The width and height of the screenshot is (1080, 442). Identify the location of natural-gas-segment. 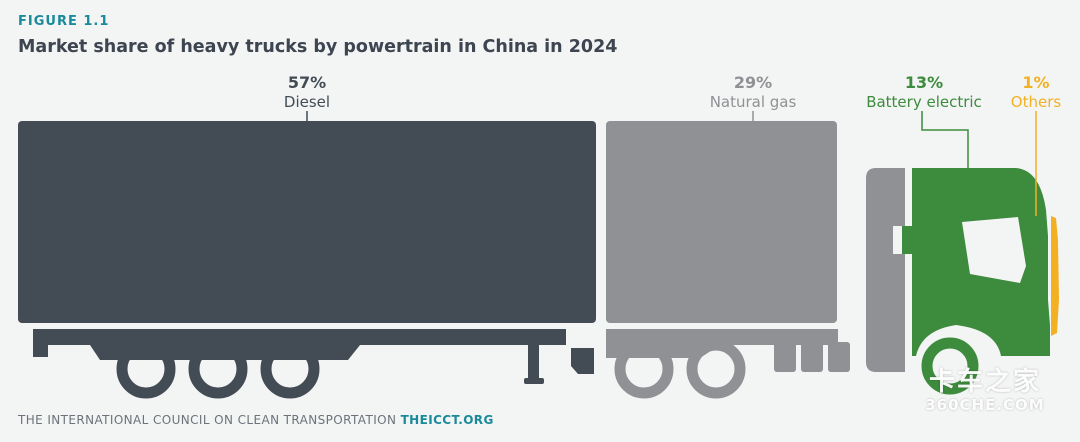
(721, 222).